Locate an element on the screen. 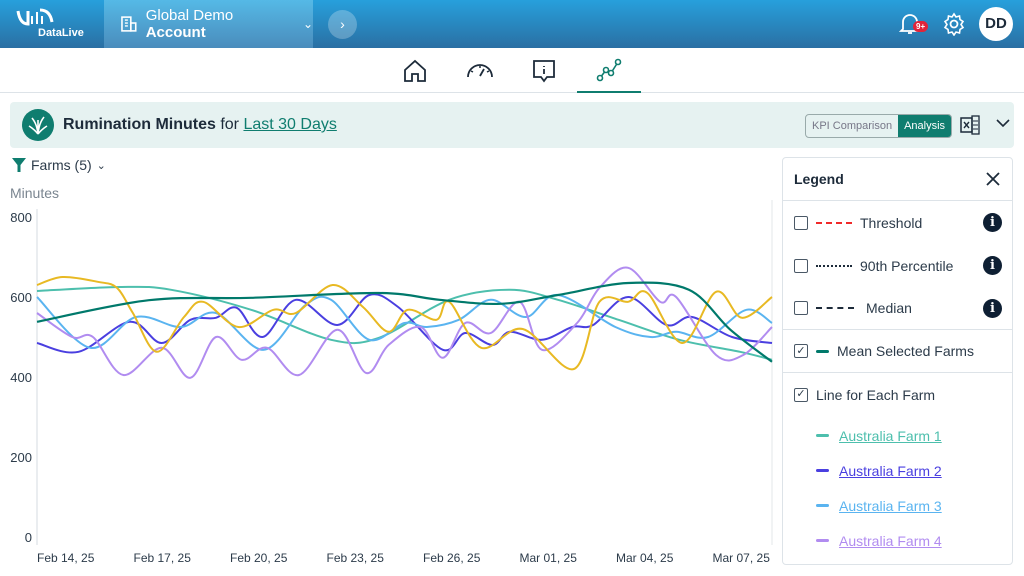 Image resolution: width=1024 pixels, height=576 pixels. legend-item-mean: ✓ Mean Selected Farms is located at coordinates (897, 351).